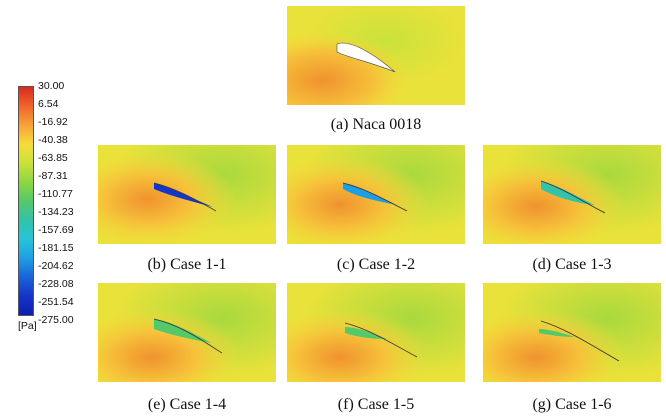  I want to click on colorbar-label: 30.00, so click(51, 86).